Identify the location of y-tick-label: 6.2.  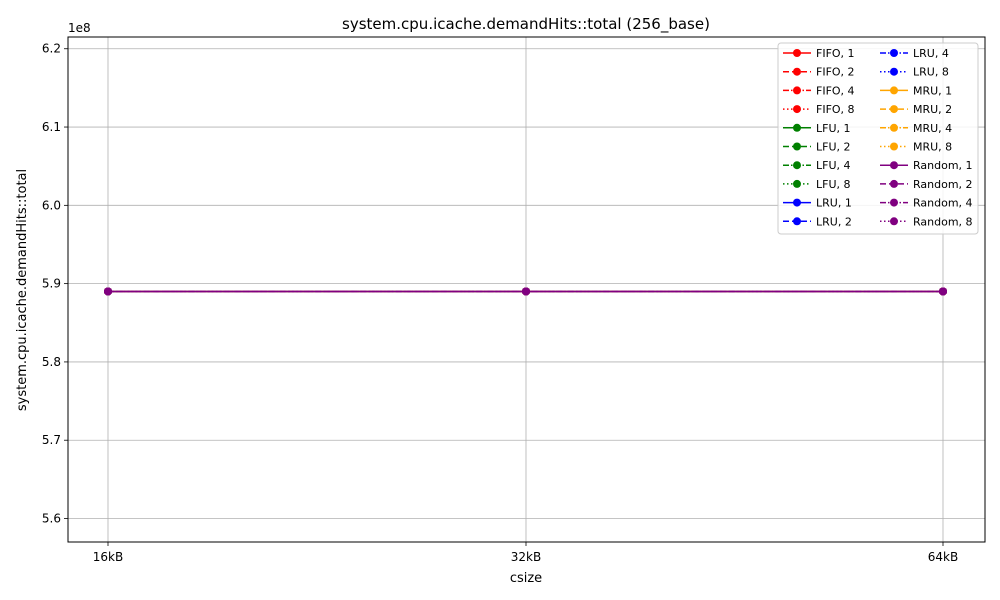
(51, 49).